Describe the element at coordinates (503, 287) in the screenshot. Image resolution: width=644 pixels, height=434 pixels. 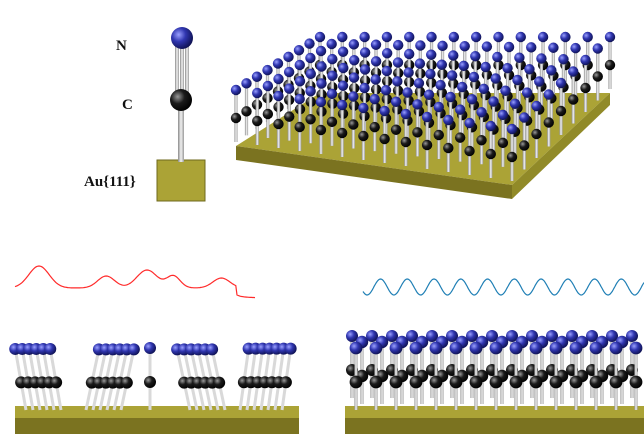
I see `ordered-trace` at that location.